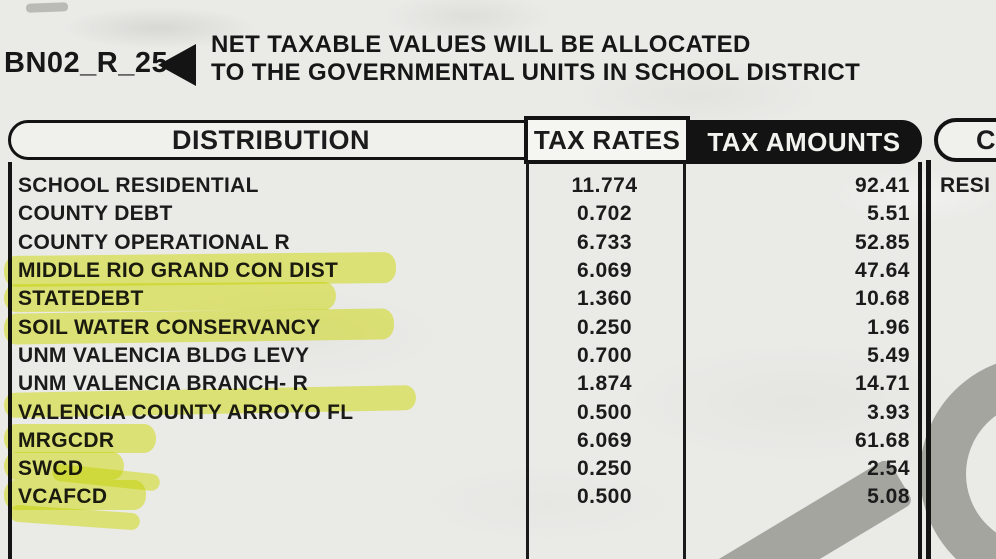 The height and width of the screenshot is (559, 996). I want to click on district-name-cell: SCHOOL RESIDENTIAL, so click(138, 186).